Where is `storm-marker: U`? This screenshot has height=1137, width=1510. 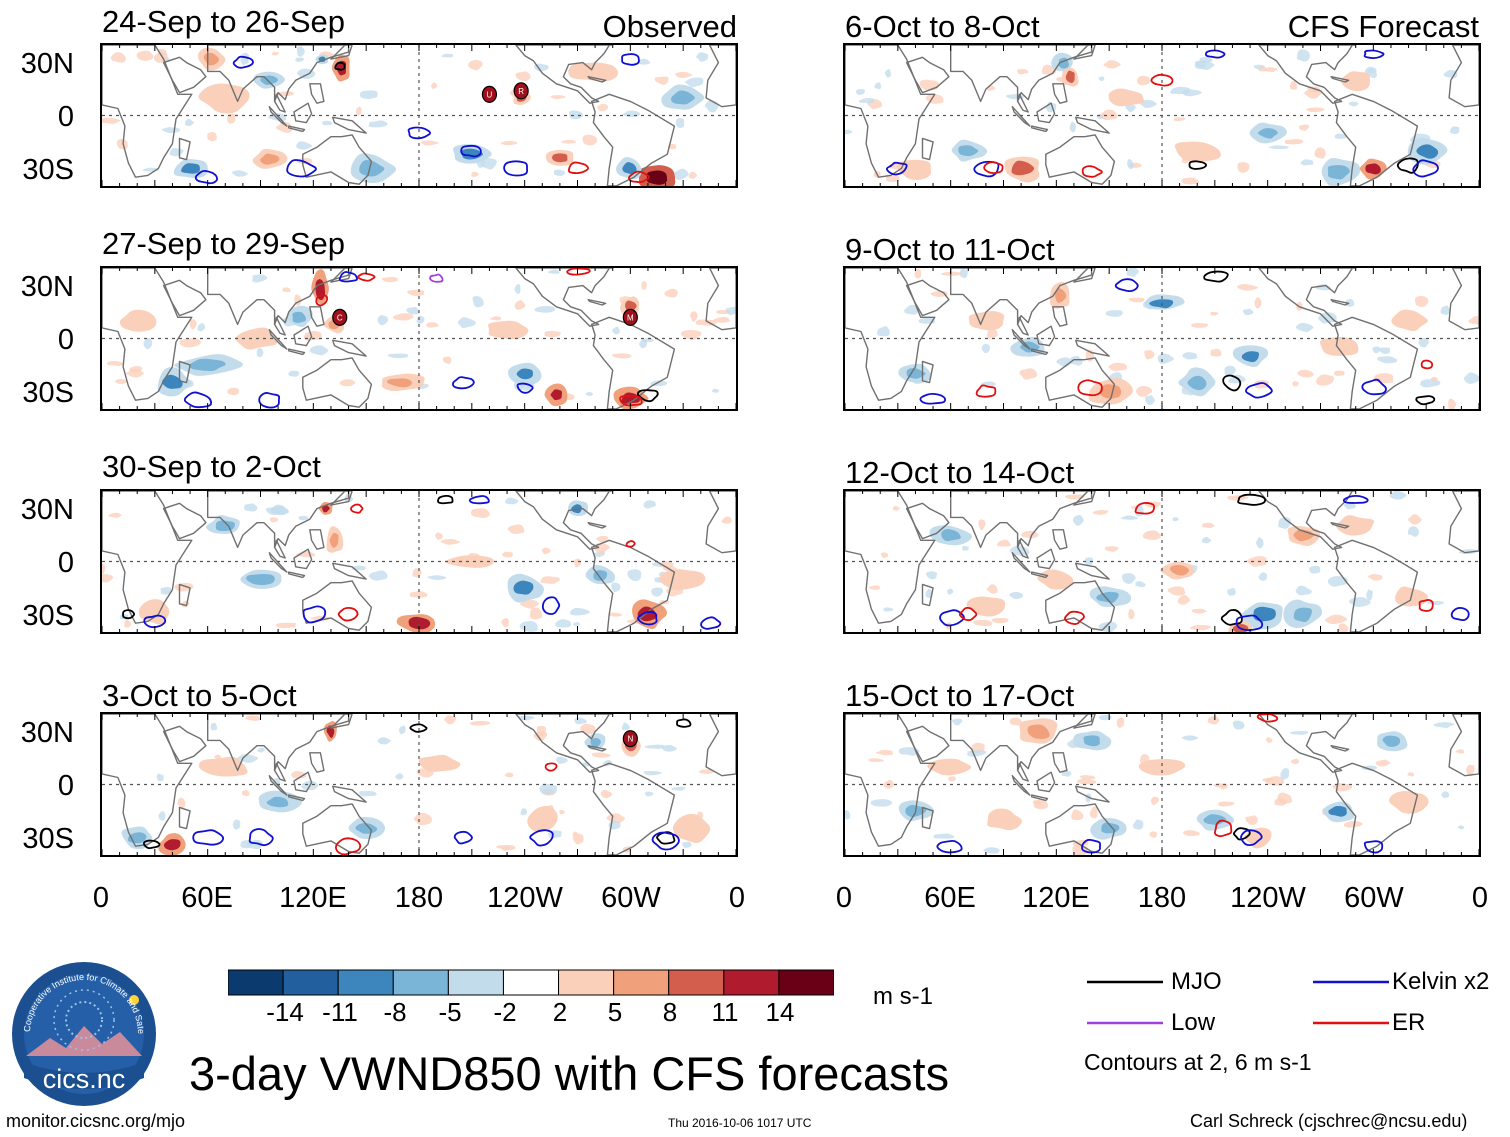 storm-marker: U is located at coordinates (489, 94).